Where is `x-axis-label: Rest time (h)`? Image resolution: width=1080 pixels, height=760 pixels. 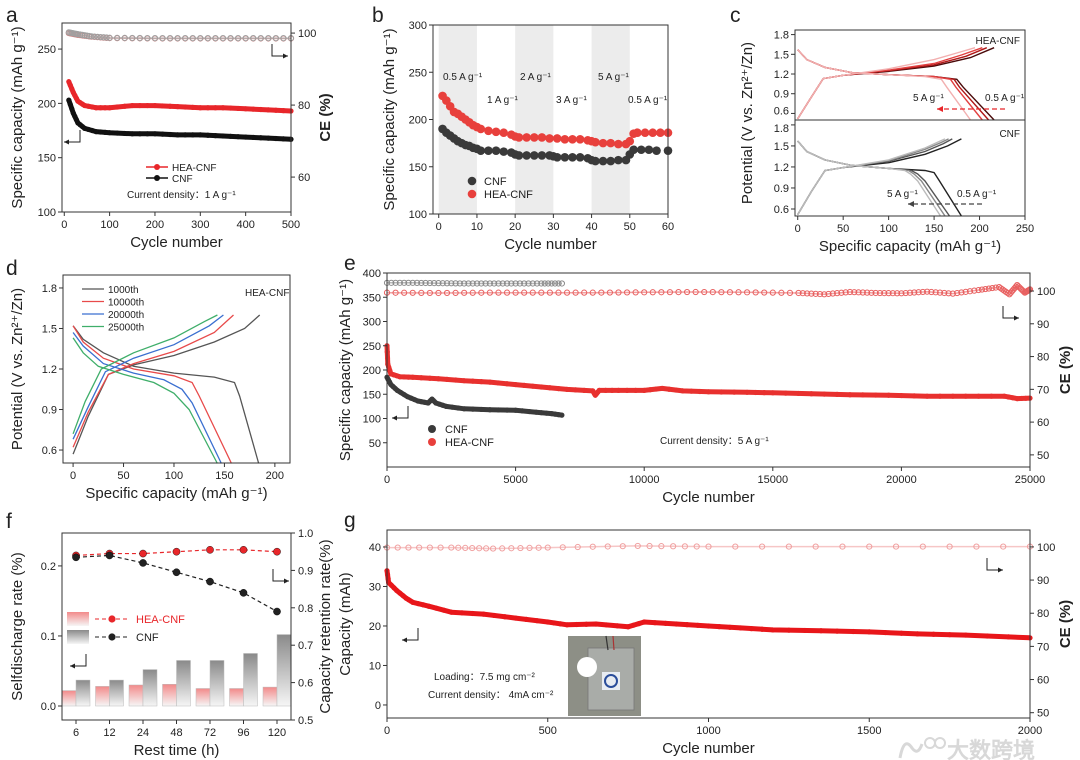
x-axis-label: Rest time (h) is located at coordinates (177, 750).